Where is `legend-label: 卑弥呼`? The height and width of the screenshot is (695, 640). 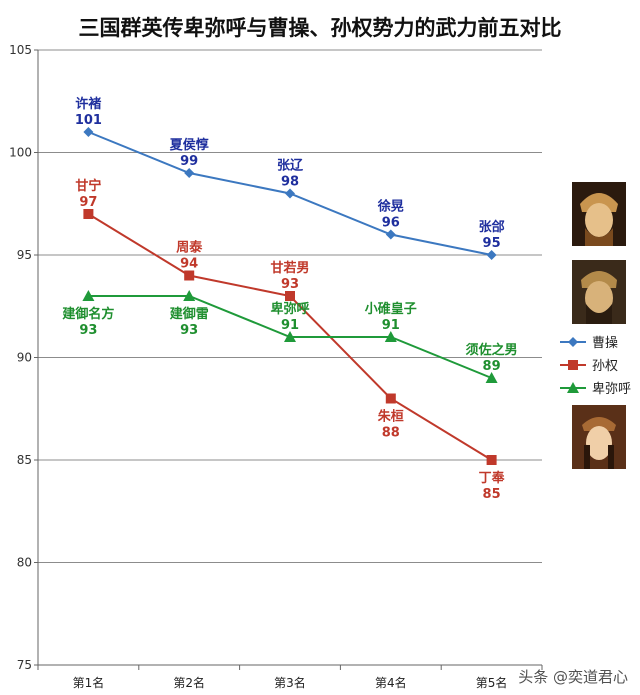
legend-label: 卑弥呼 is located at coordinates (611, 389).